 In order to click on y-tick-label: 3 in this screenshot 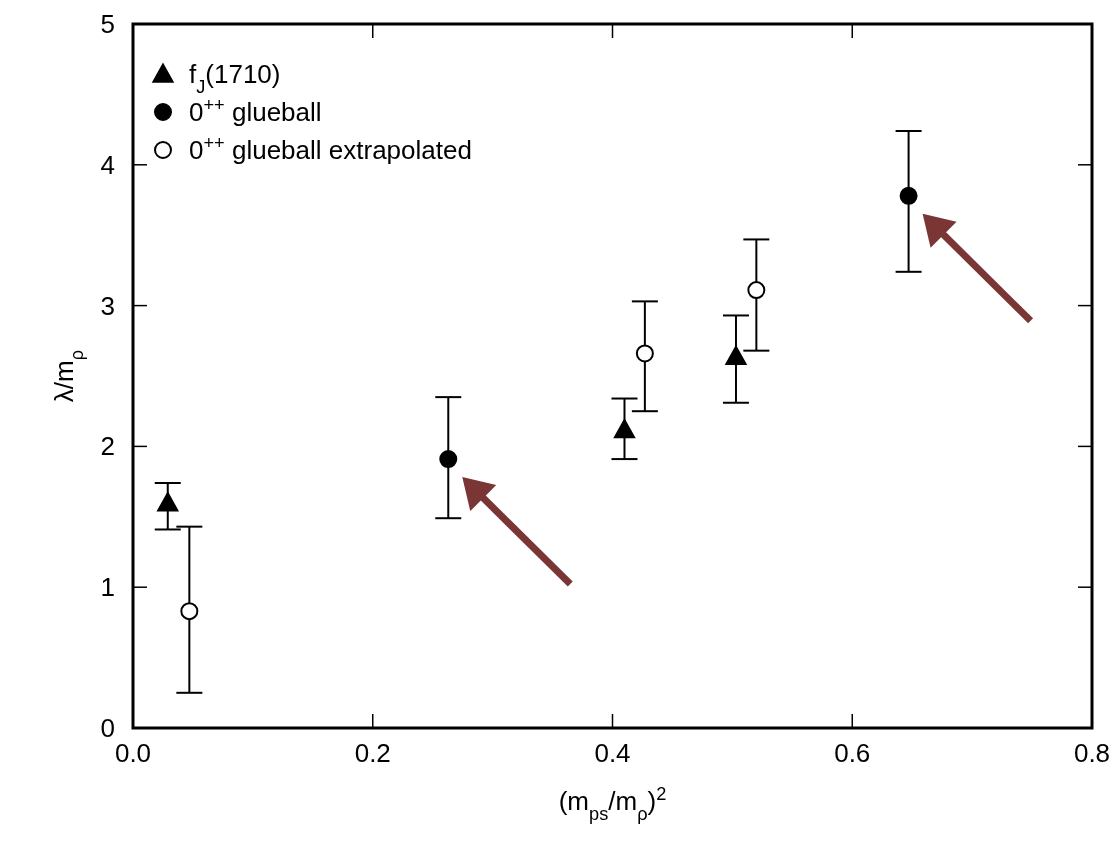, I will do `click(107, 305)`.